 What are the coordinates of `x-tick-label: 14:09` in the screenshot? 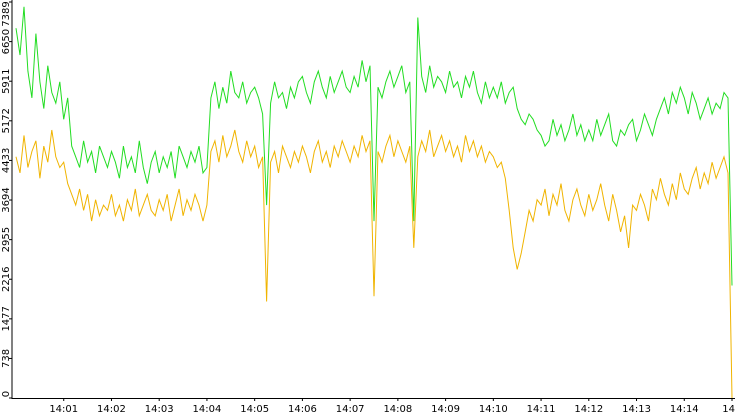 It's located at (445, 409).